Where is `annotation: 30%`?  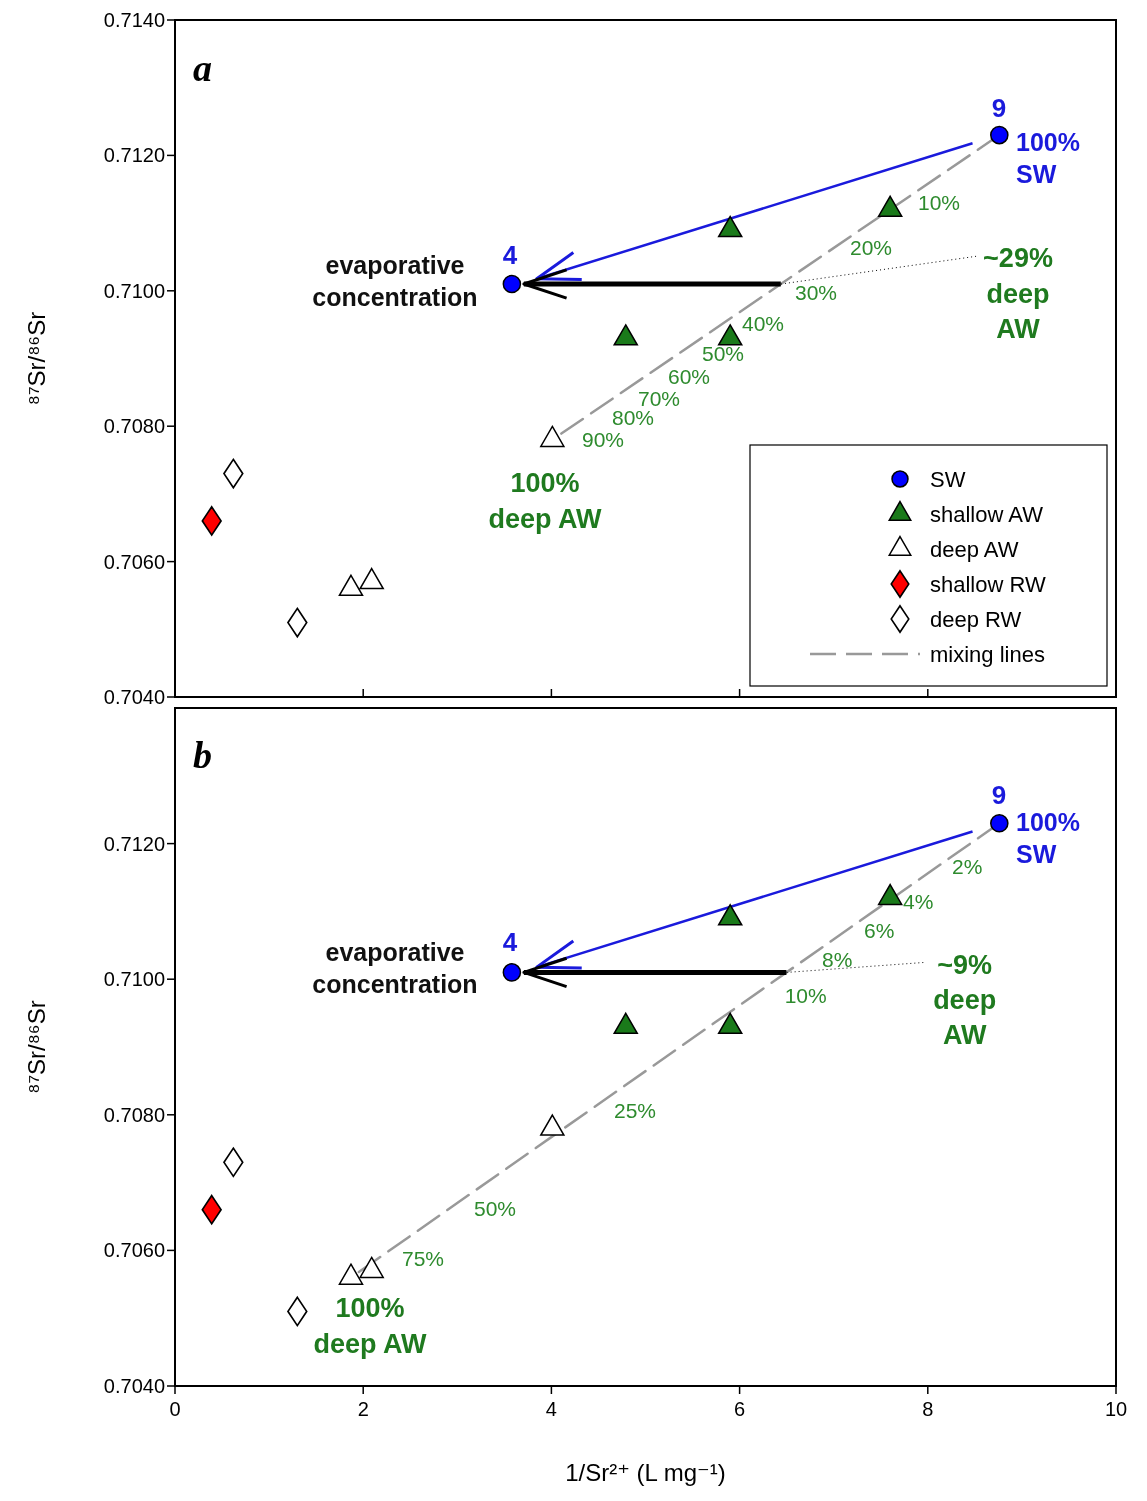 annotation: 30% is located at coordinates (816, 293).